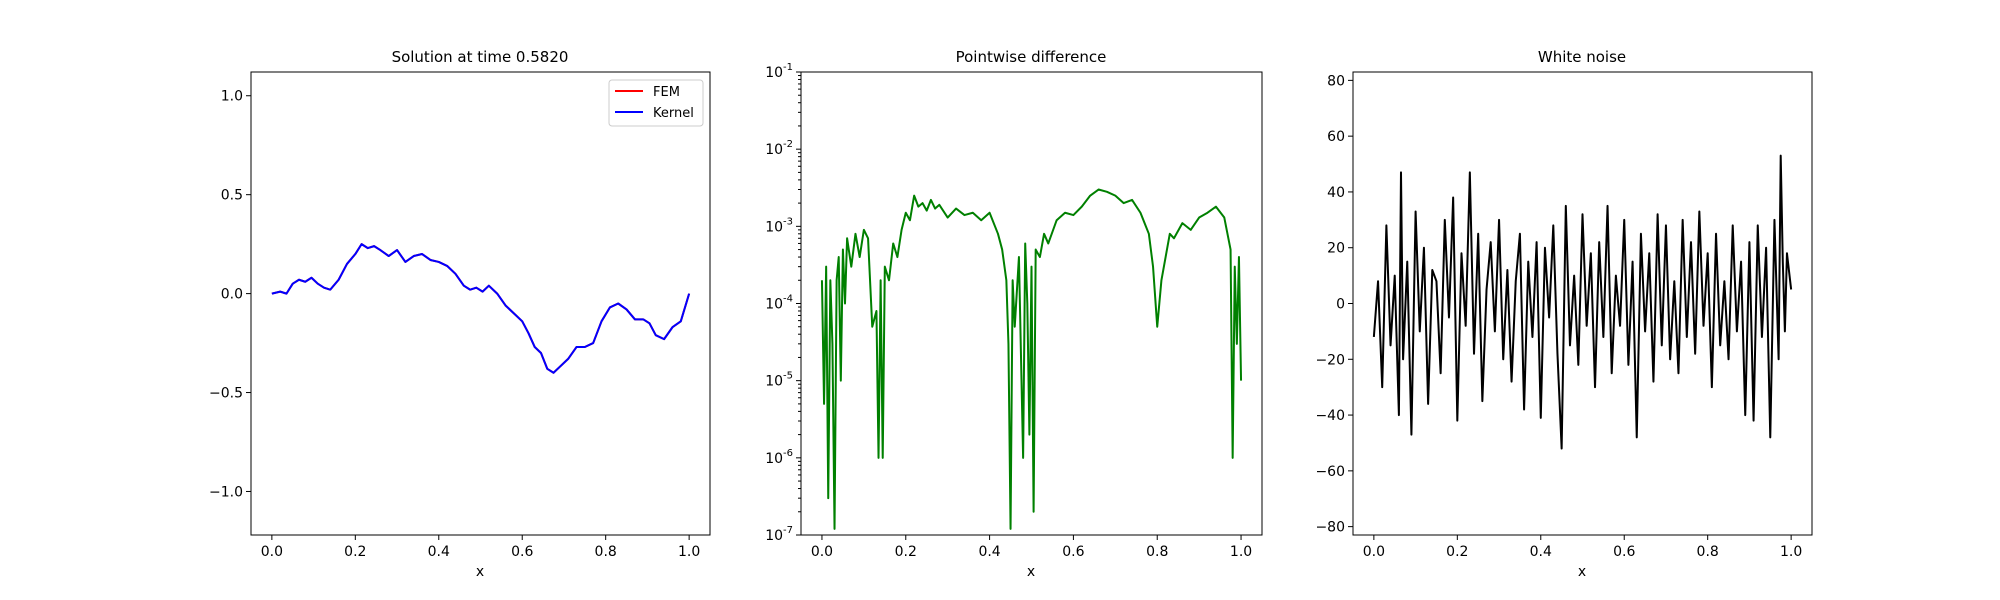 This screenshot has height=600, width=2000. What do you see at coordinates (1330, 416) in the screenshot?
I see `noise-y-tick-label: −40` at bounding box center [1330, 416].